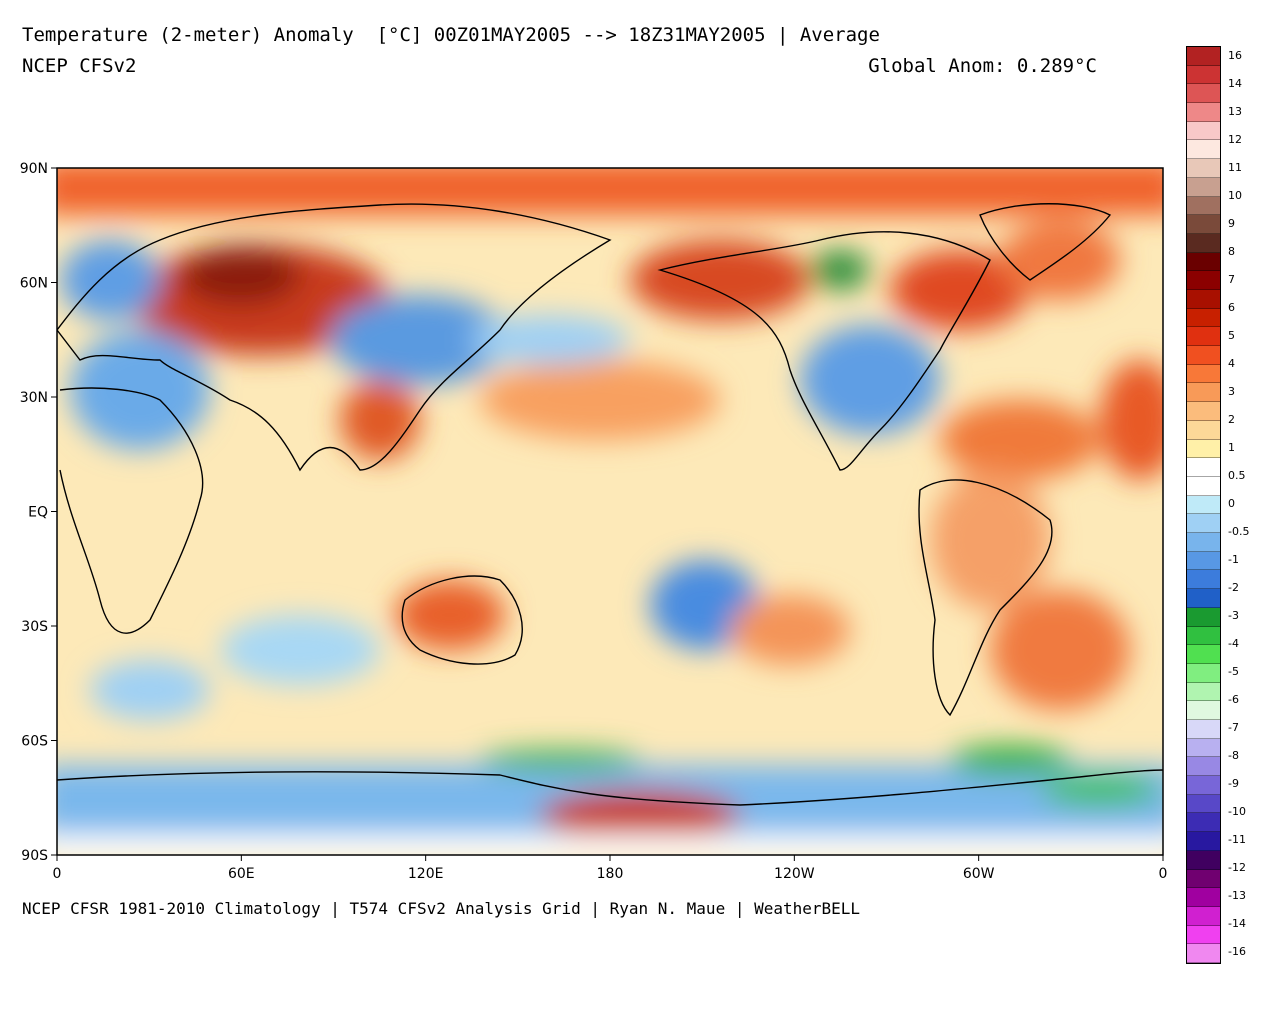 This screenshot has height=1024, width=1280. Describe the element at coordinates (1239, 531) in the screenshot. I see `color-scale-label: -0.5` at that location.